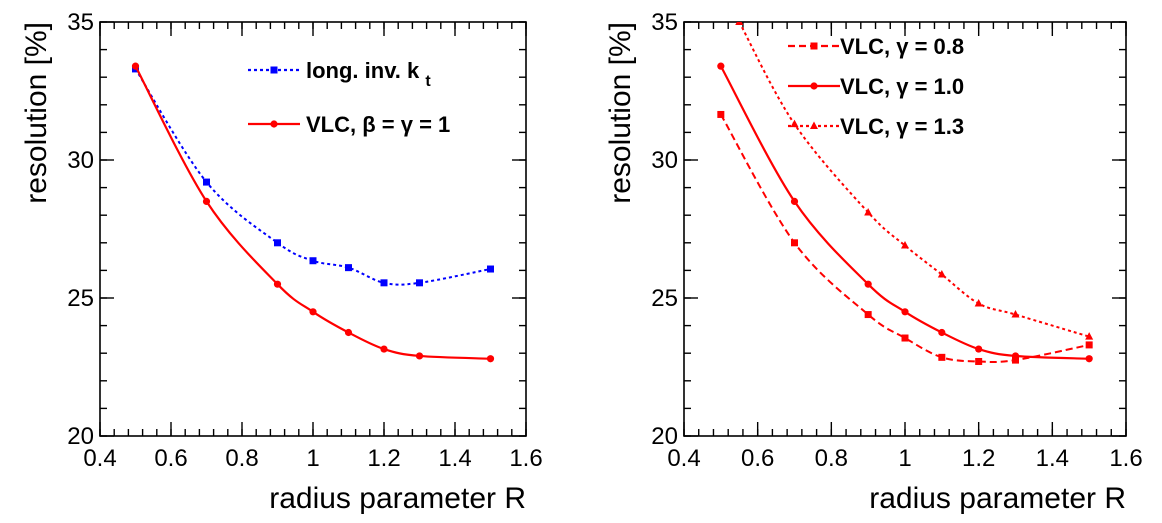  Describe the element at coordinates (368, 74) in the screenshot. I see `legend-label: long. inv. k t` at that location.